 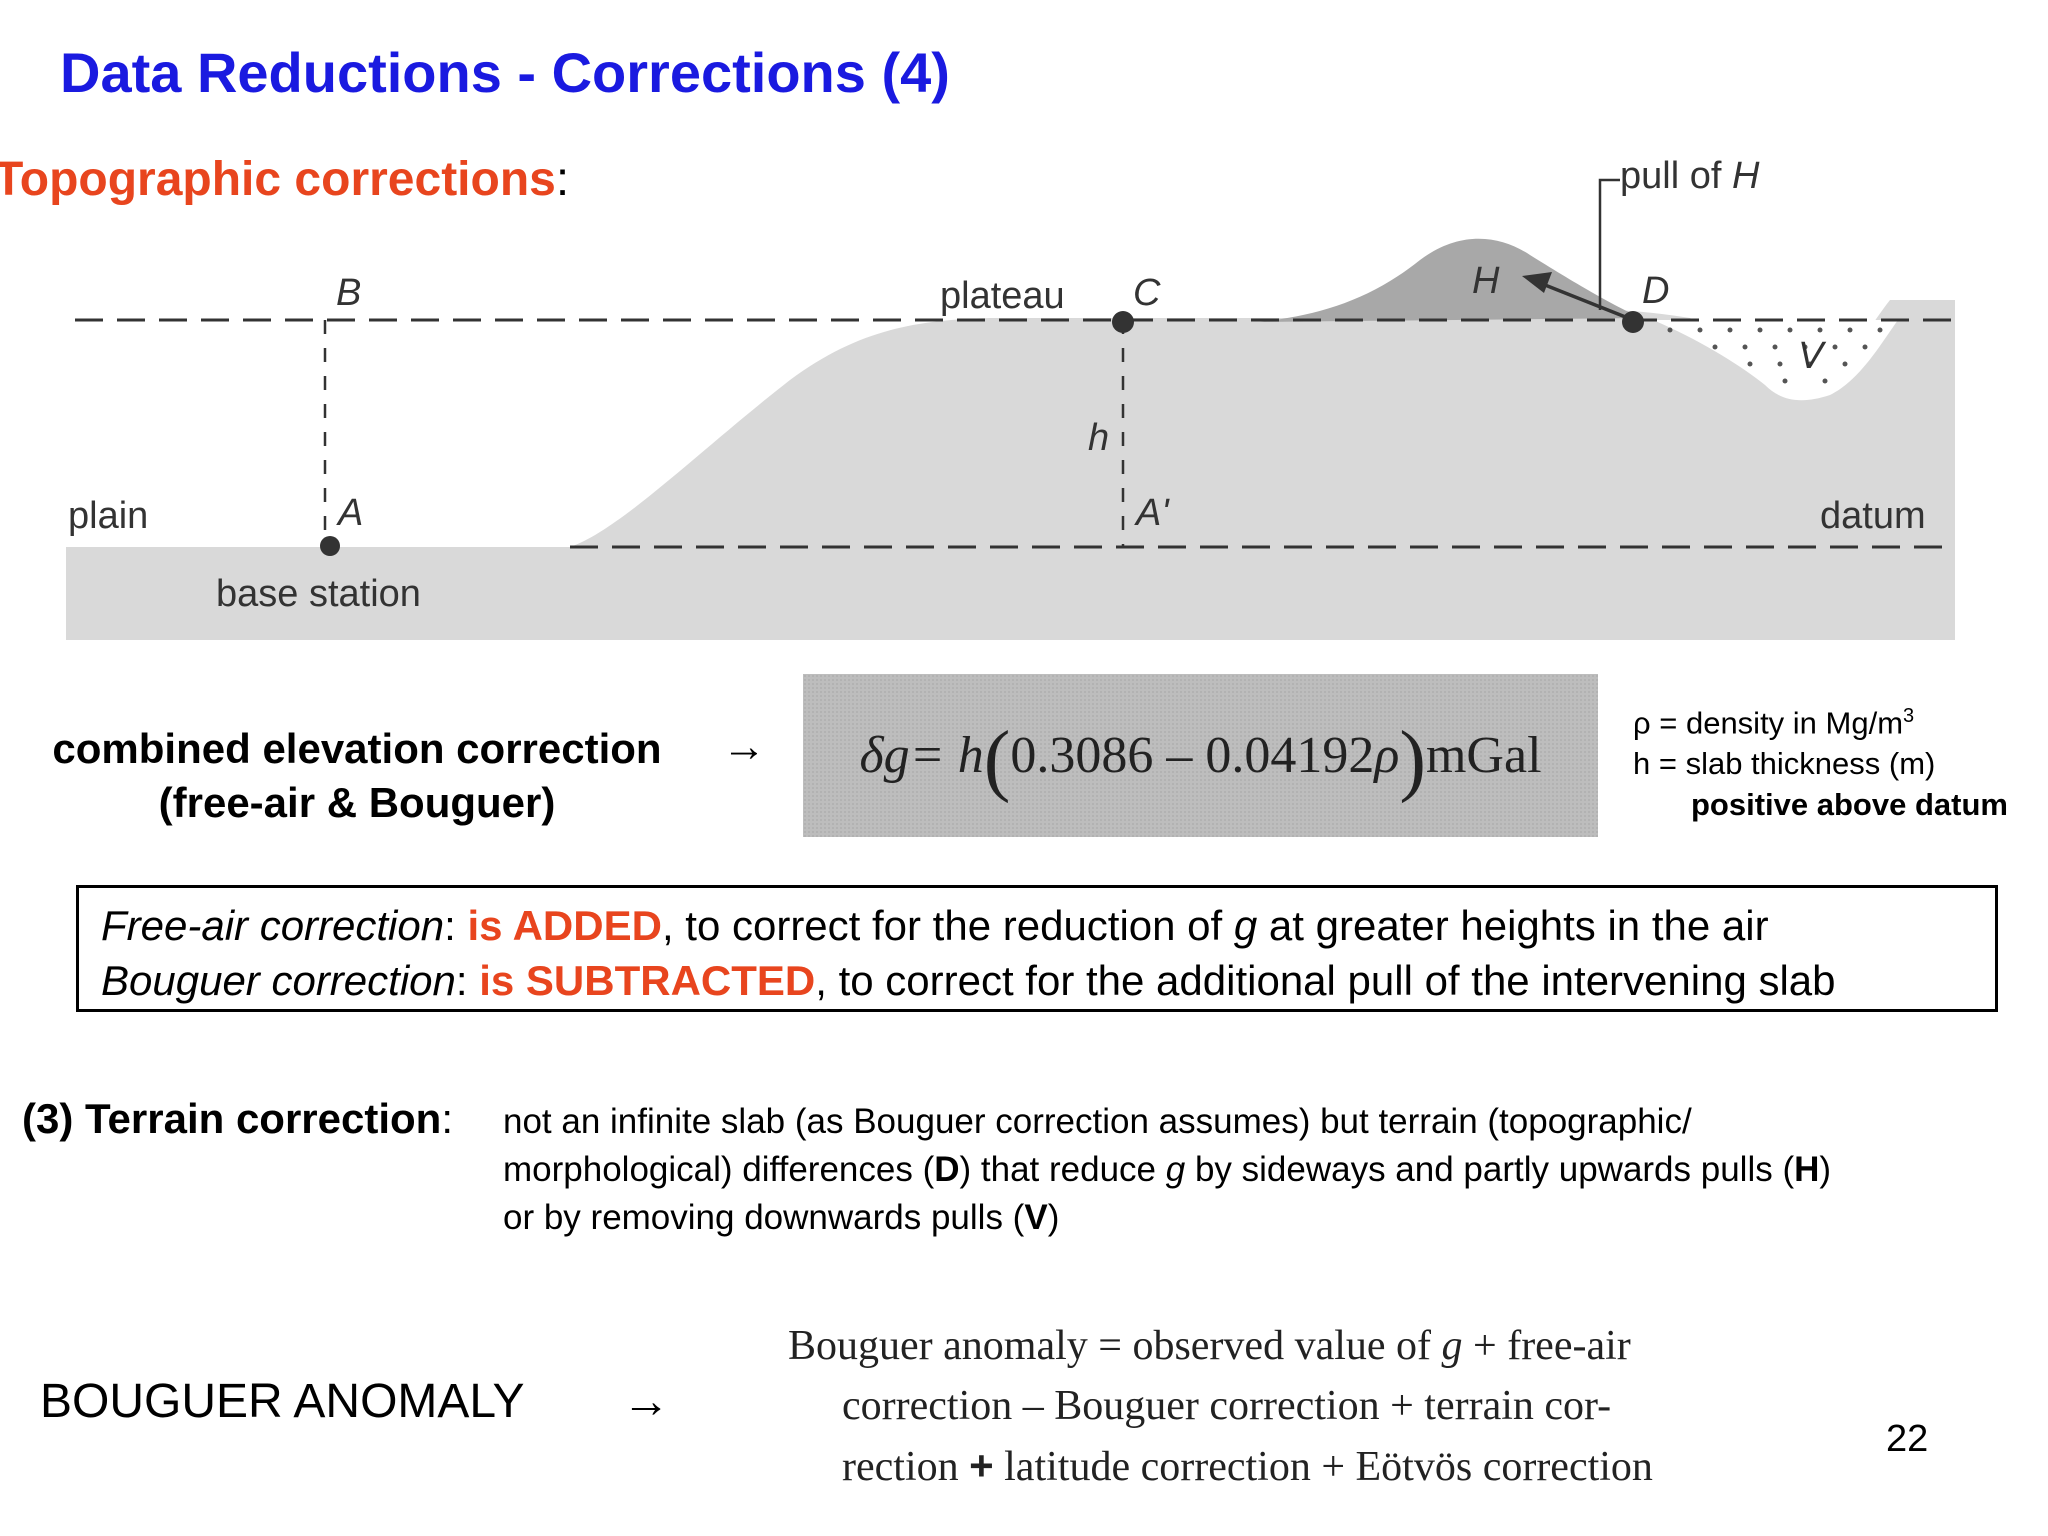 What do you see at coordinates (1123, 322) in the screenshot?
I see `point-C` at bounding box center [1123, 322].